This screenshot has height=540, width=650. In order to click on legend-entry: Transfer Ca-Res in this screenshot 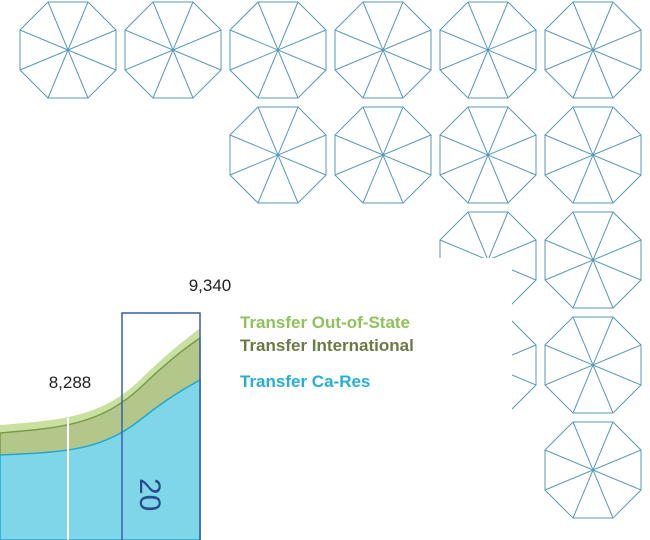, I will do `click(305, 381)`.